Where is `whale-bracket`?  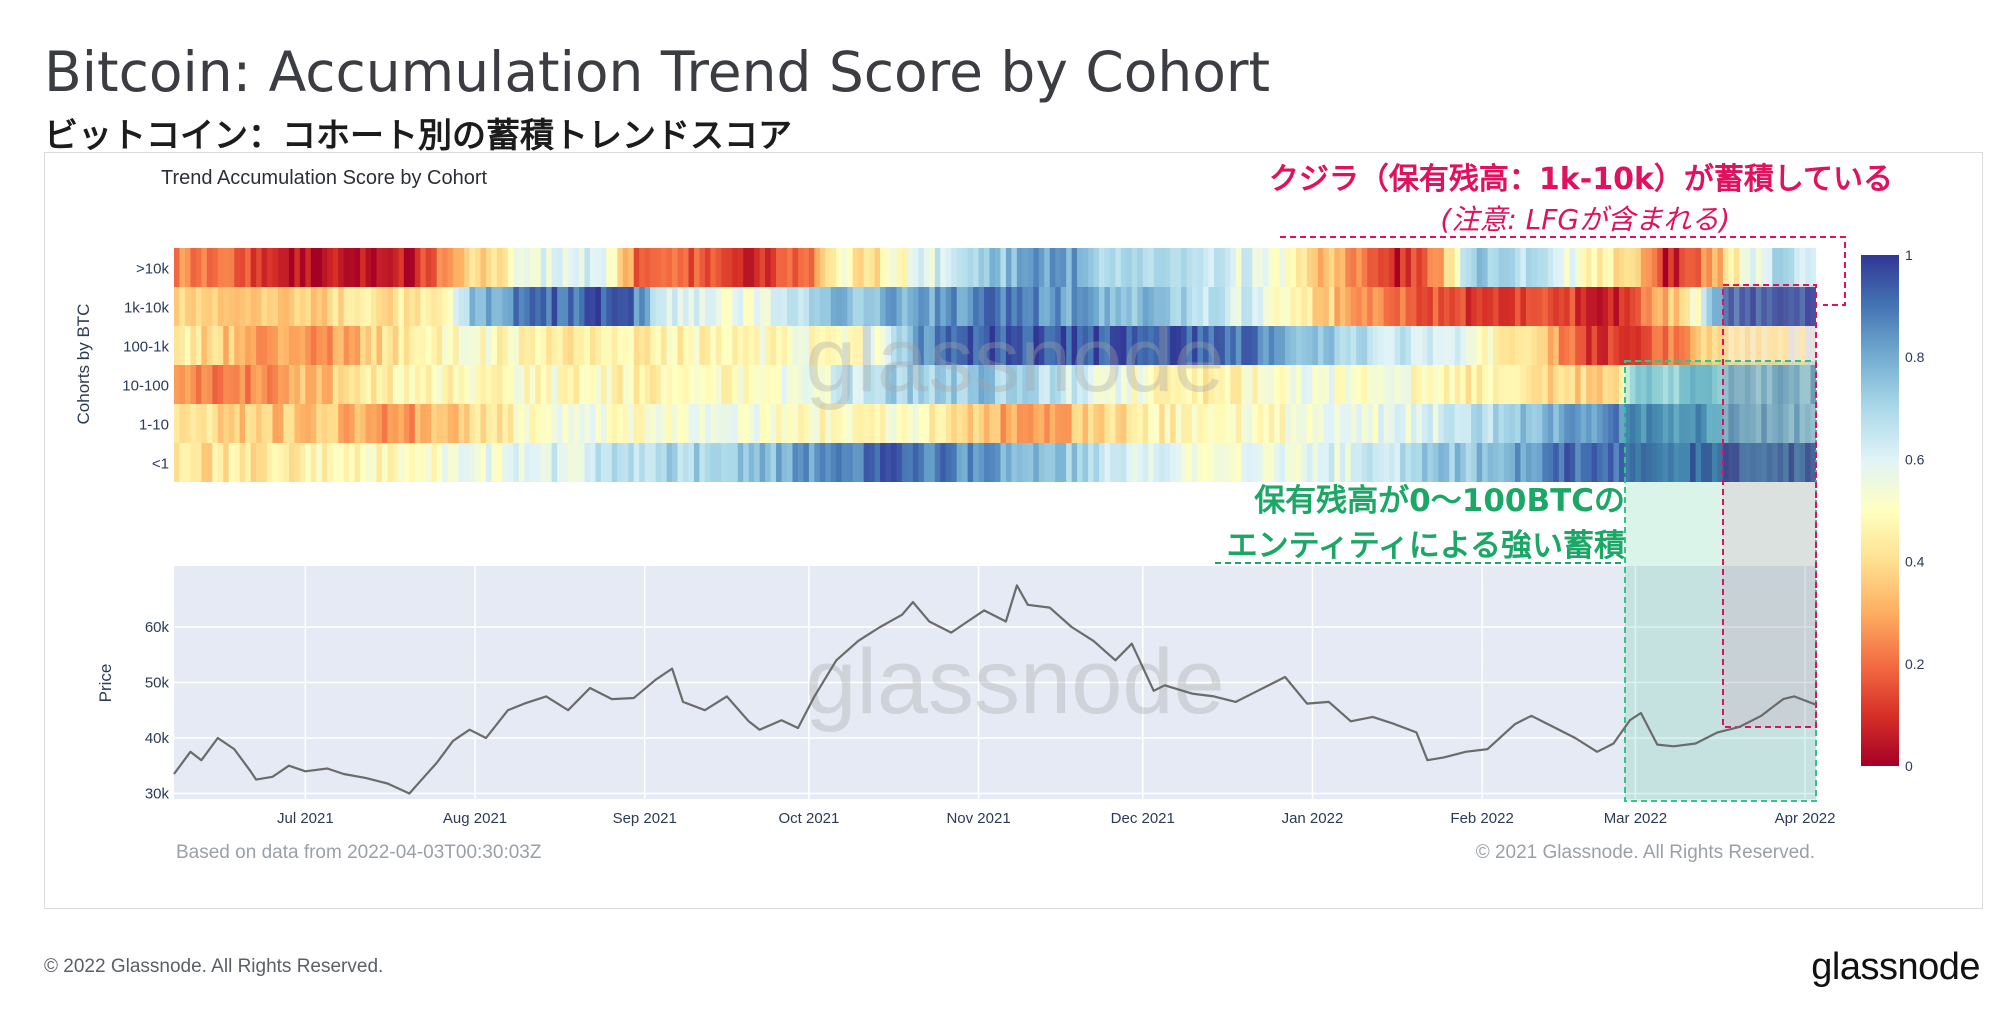
whale-bracket is located at coordinates (1563, 271).